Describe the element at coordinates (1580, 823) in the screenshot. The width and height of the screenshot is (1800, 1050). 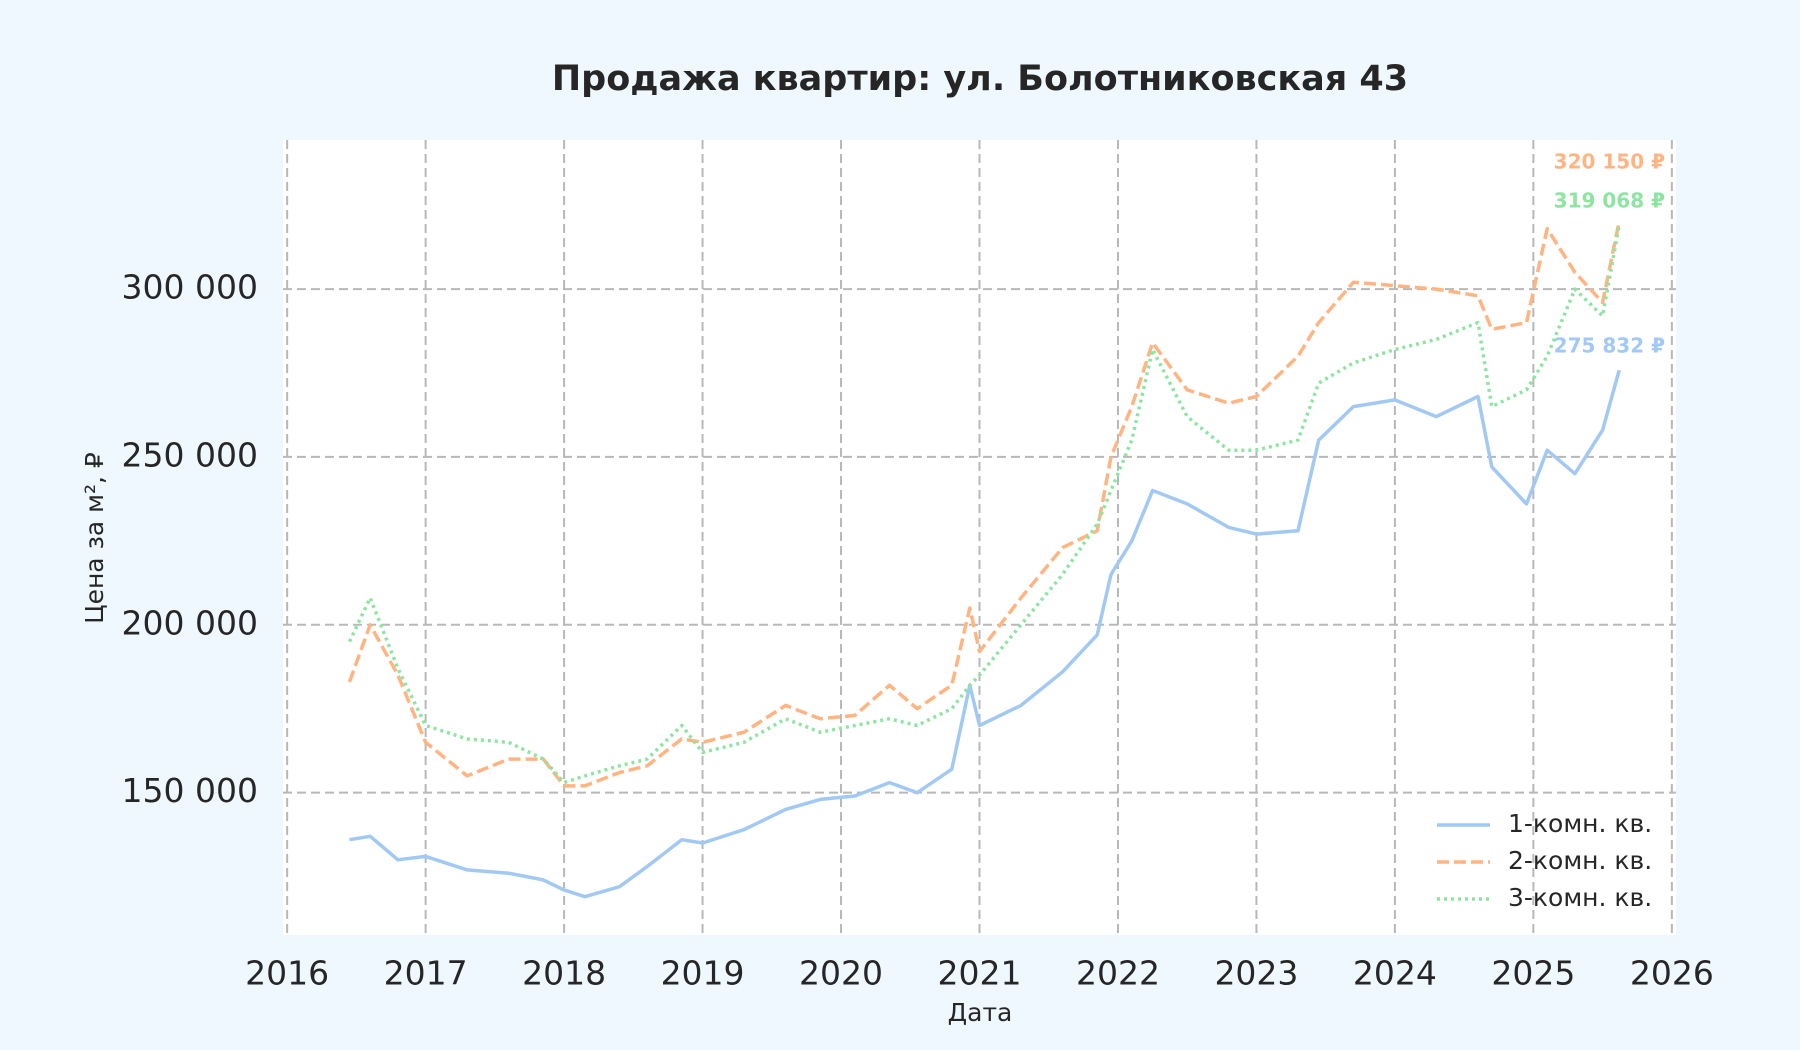
I see `legend-label: 1-комн. кв.` at that location.